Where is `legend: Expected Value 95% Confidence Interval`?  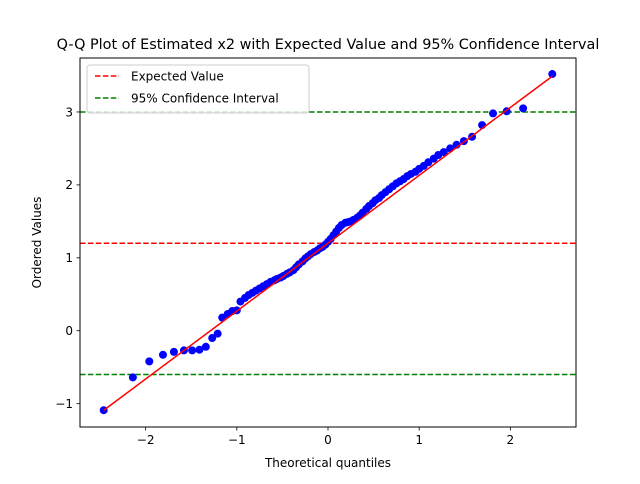
legend: Expected Value 95% Confidence Interval is located at coordinates (198, 89).